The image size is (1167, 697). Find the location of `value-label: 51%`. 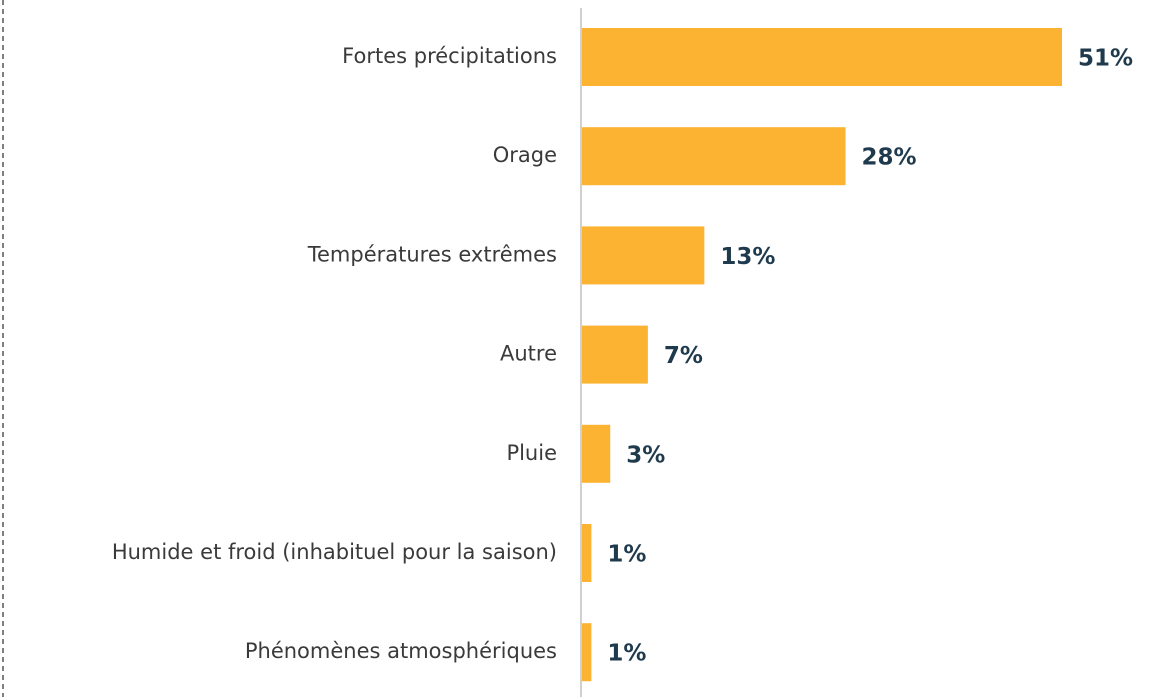

value-label: 51% is located at coordinates (1105, 59).